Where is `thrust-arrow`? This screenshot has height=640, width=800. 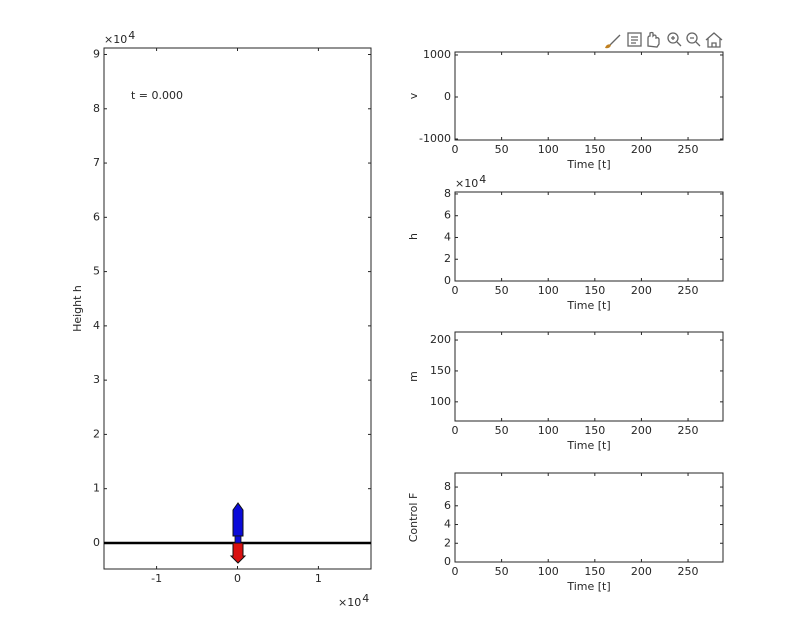 thrust-arrow is located at coordinates (238, 553).